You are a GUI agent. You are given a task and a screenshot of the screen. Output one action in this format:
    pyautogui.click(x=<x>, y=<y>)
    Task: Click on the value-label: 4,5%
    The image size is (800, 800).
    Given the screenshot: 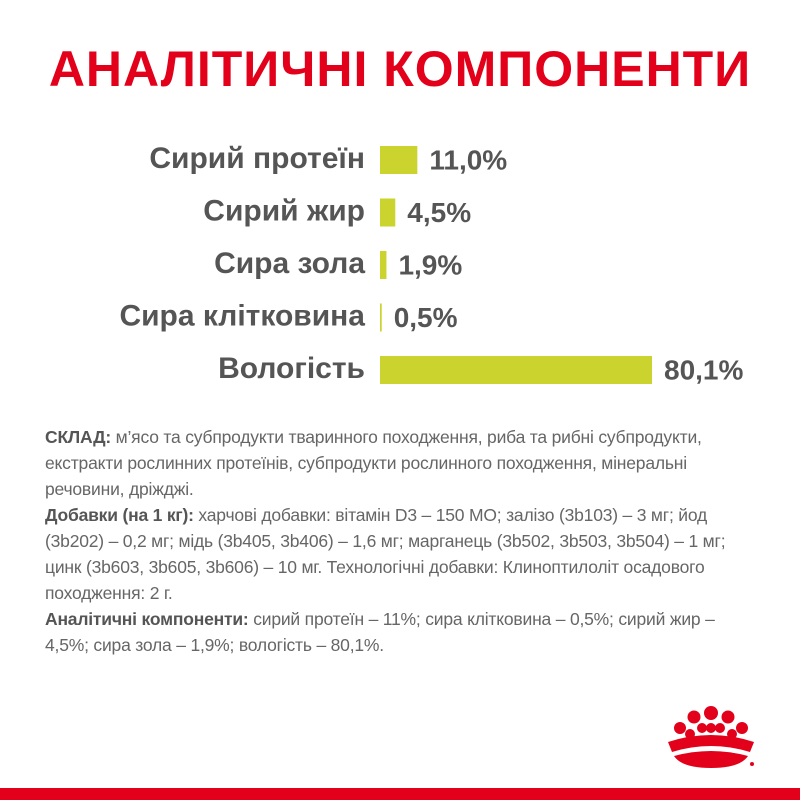 What is the action you would take?
    pyautogui.click(x=439, y=212)
    